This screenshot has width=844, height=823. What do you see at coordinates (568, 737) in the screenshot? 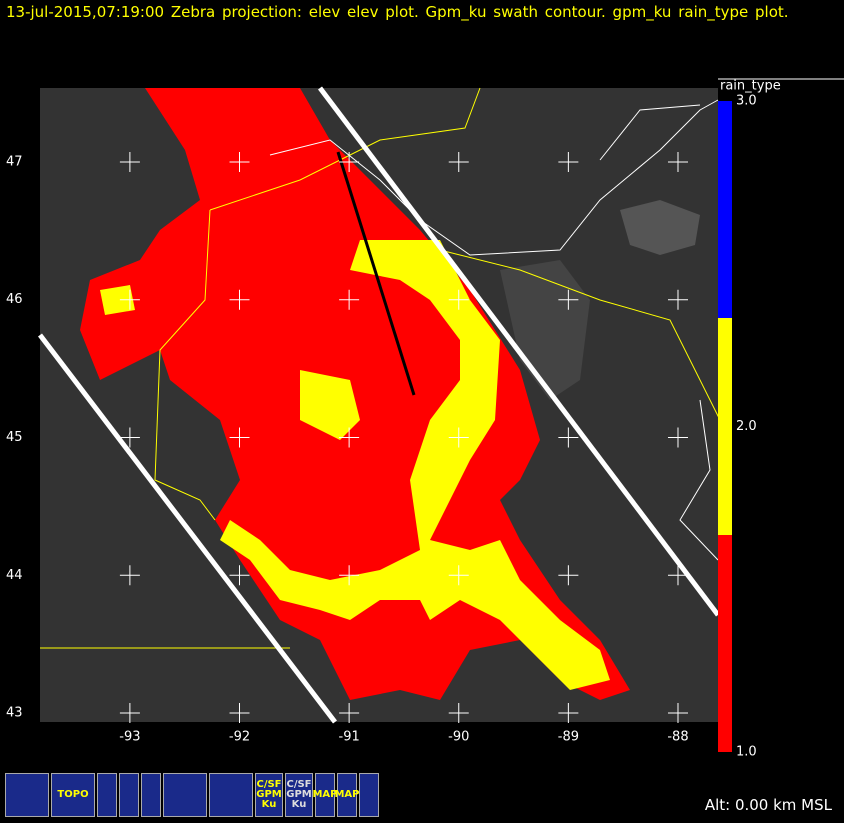
I see `lon-tick-label: -89` at bounding box center [568, 737].